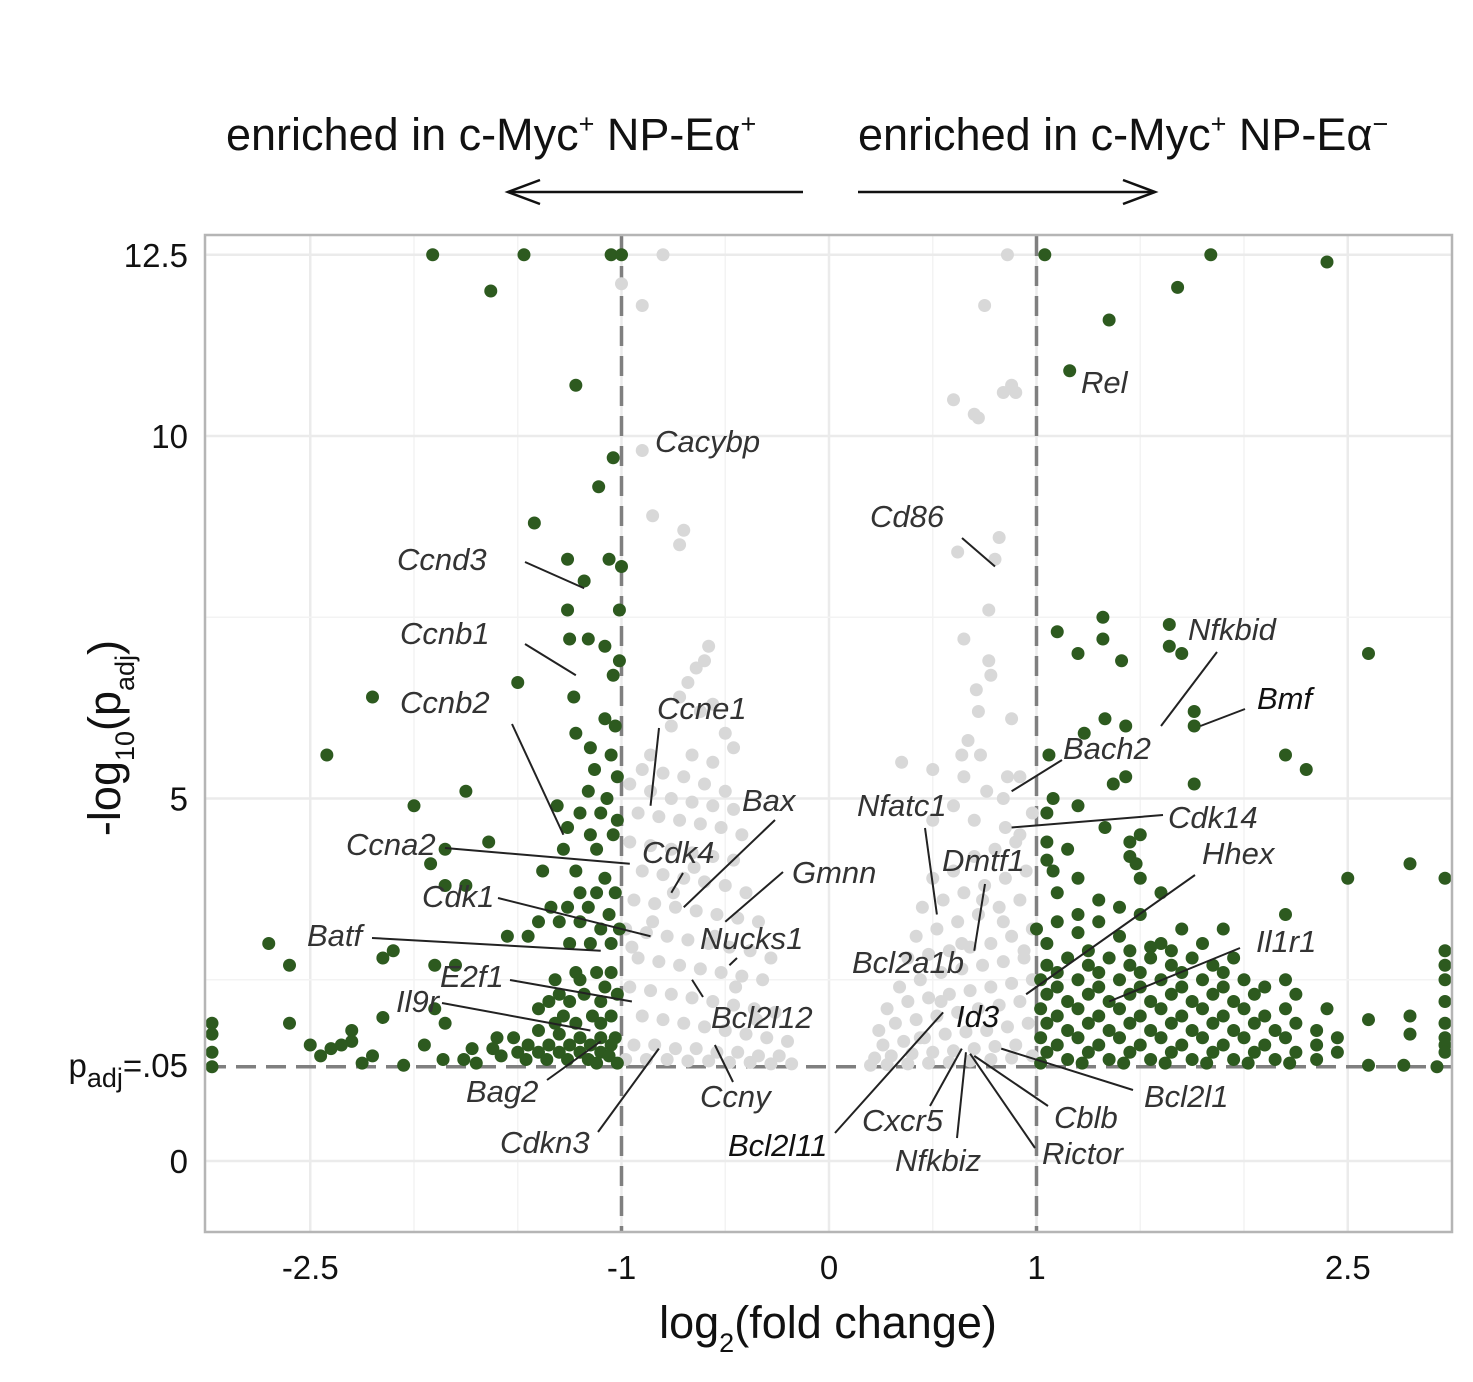  Describe the element at coordinates (769, 800) in the screenshot. I see `gene-label: Bax` at that location.